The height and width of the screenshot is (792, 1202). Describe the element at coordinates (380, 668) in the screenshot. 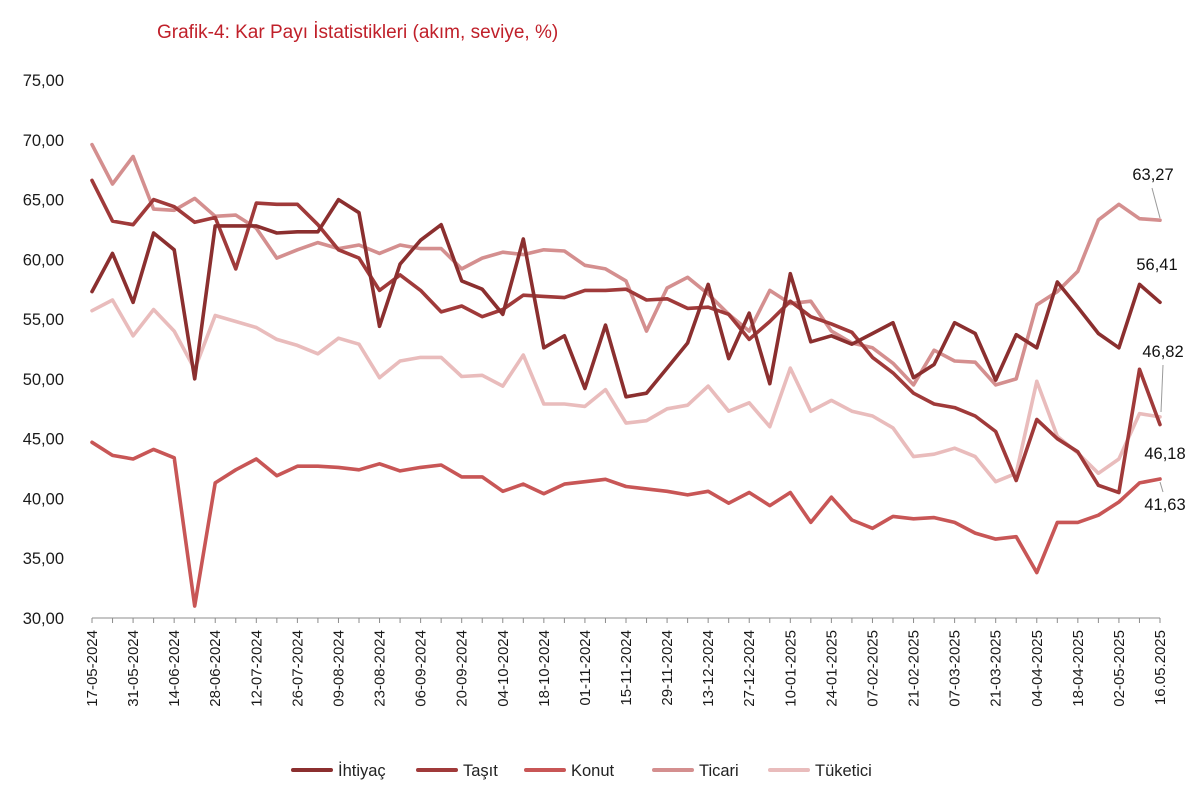

I see `x-tick-label: 23-08-2024` at that location.